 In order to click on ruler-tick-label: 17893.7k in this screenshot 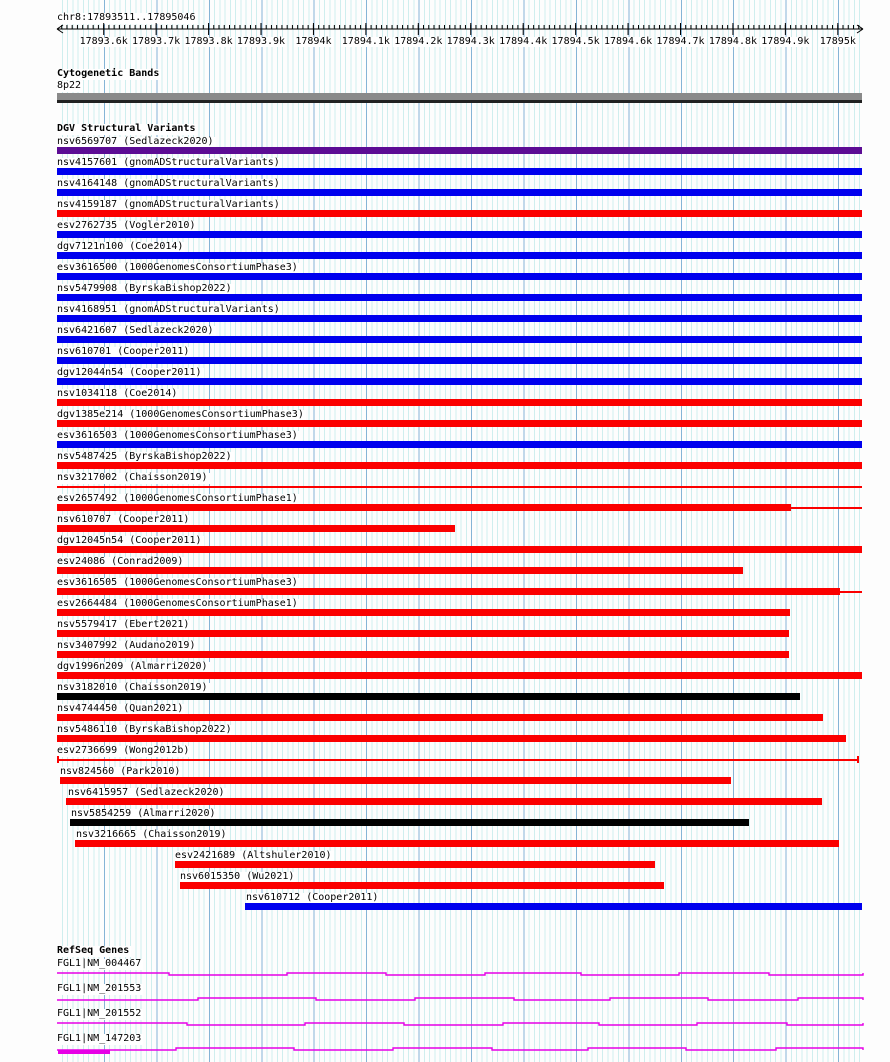, I will do `click(156, 41)`.